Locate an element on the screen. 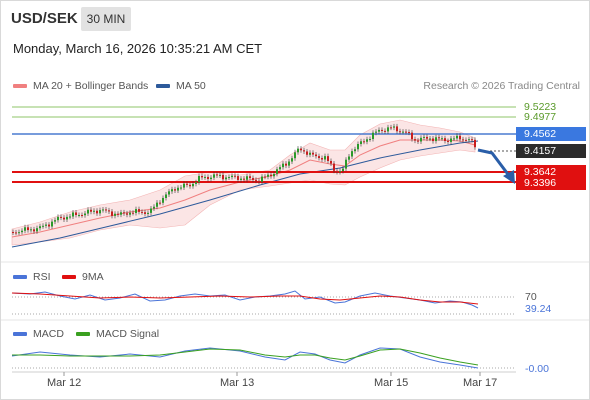  rsi-line is located at coordinates (245, 299).